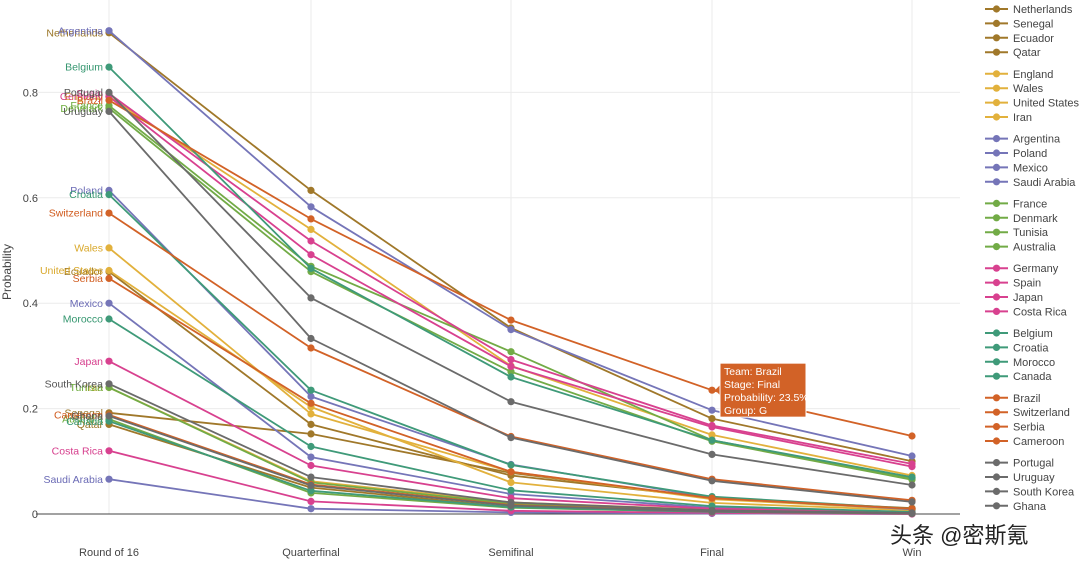 The width and height of the screenshot is (1080, 571). I want to click on team-label: Senegal, so click(83, 413).